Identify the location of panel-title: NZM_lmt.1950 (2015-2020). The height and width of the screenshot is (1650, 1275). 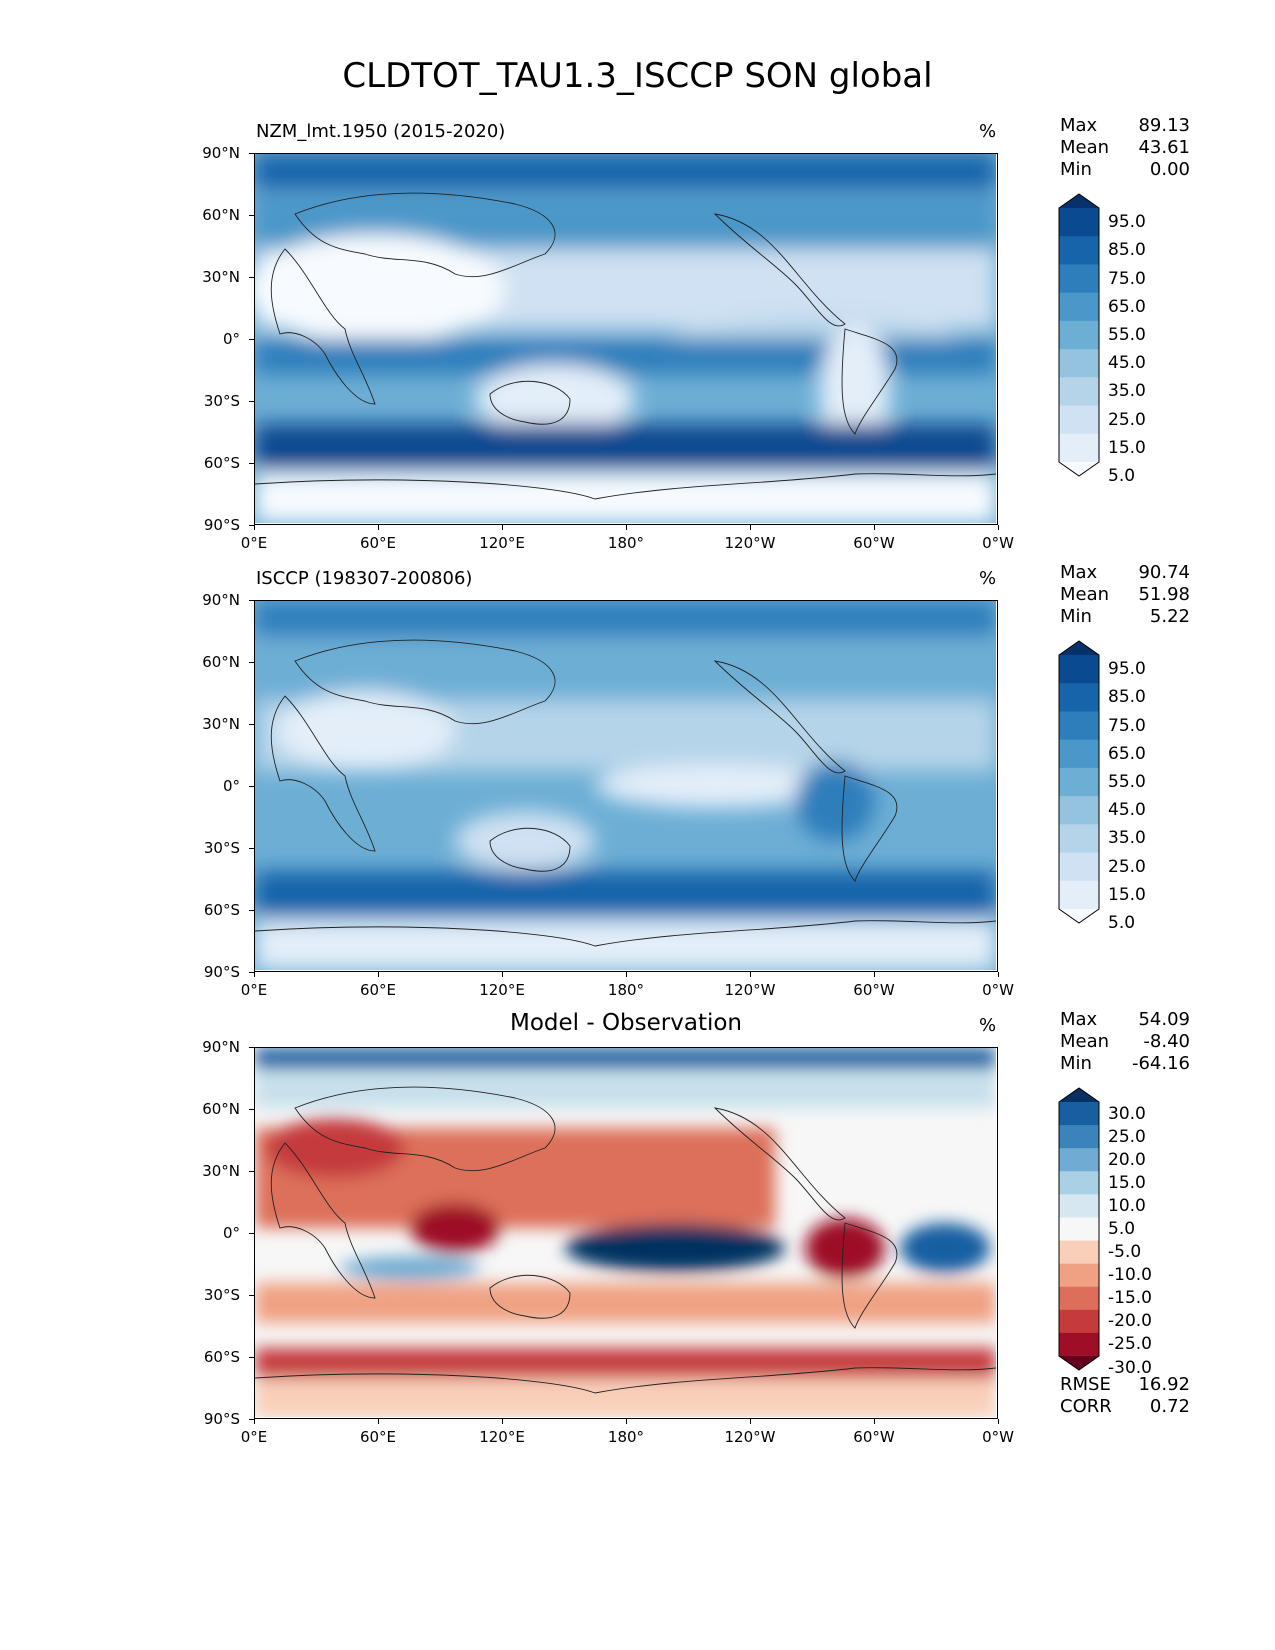
(381, 131).